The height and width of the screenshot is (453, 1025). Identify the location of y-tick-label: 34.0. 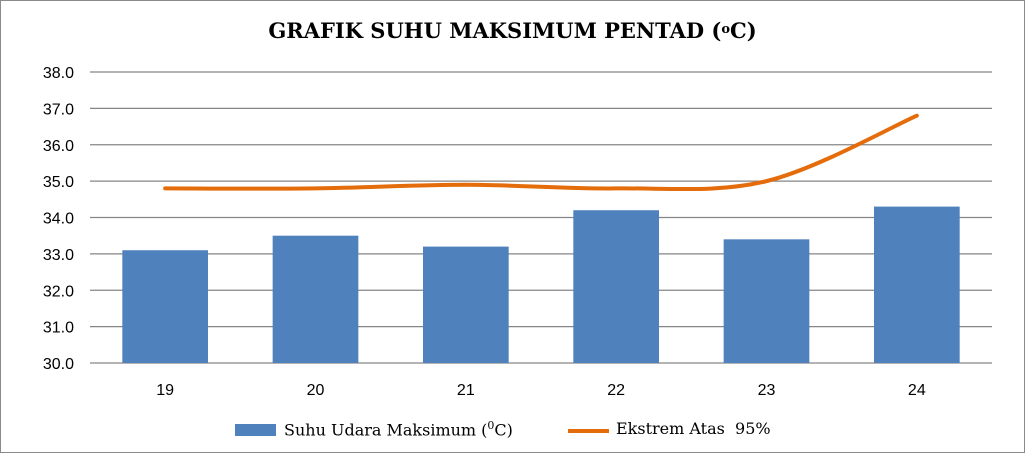
(58, 219).